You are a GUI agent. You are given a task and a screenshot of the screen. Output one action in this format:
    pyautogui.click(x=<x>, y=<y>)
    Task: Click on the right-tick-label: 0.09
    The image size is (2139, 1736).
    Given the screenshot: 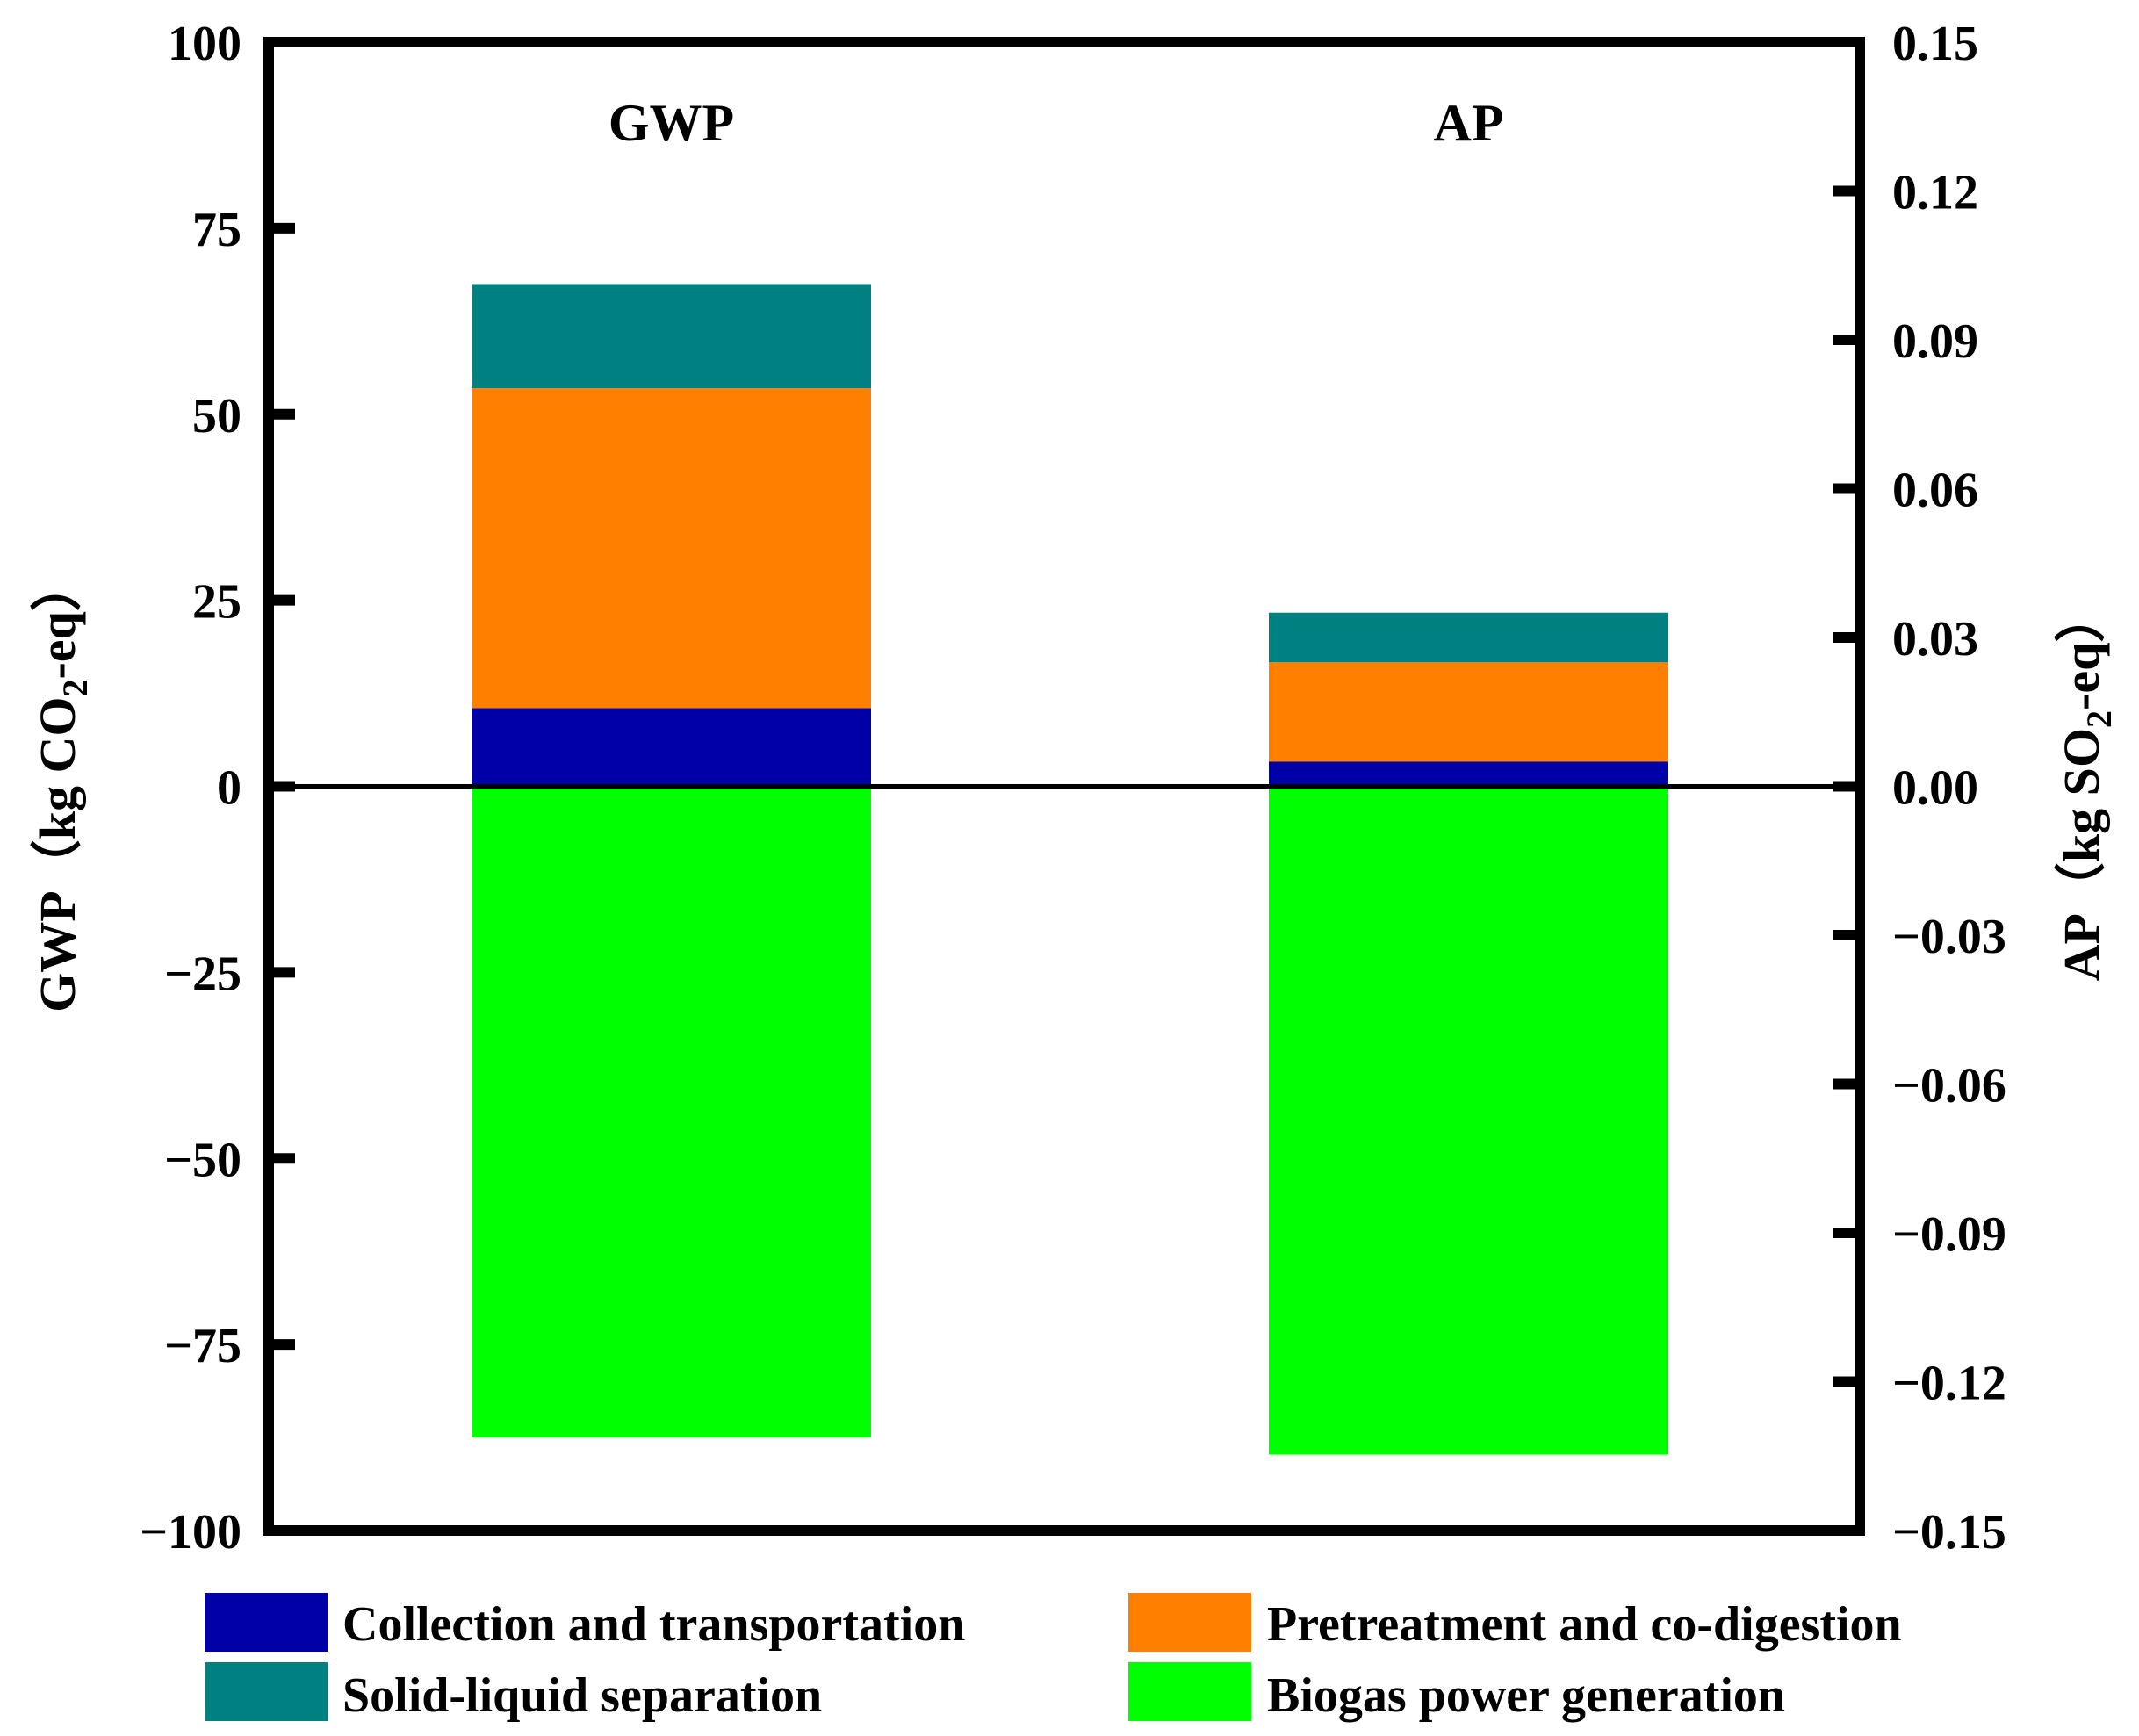 What is the action you would take?
    pyautogui.click(x=1935, y=341)
    